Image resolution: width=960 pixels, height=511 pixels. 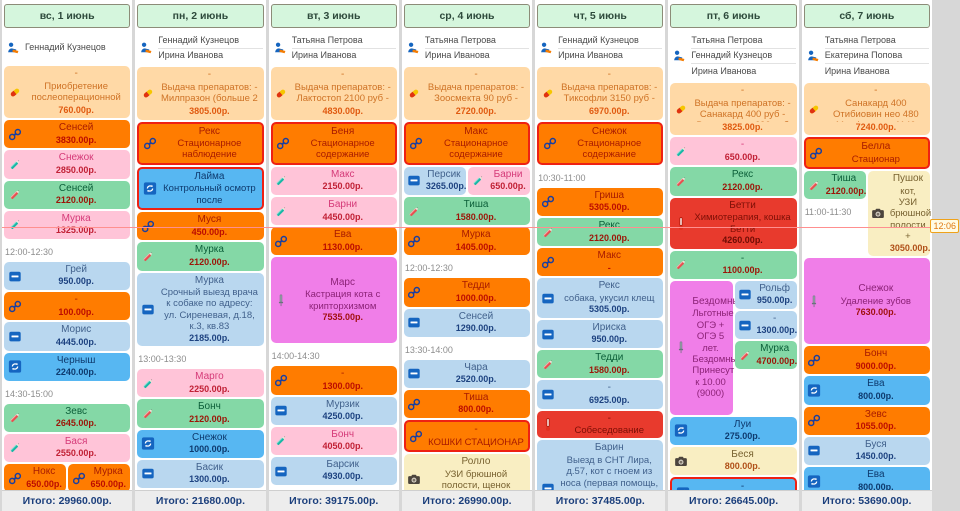 I want to click on appointment: Сенсей 1290.00р., so click(x=467, y=322).